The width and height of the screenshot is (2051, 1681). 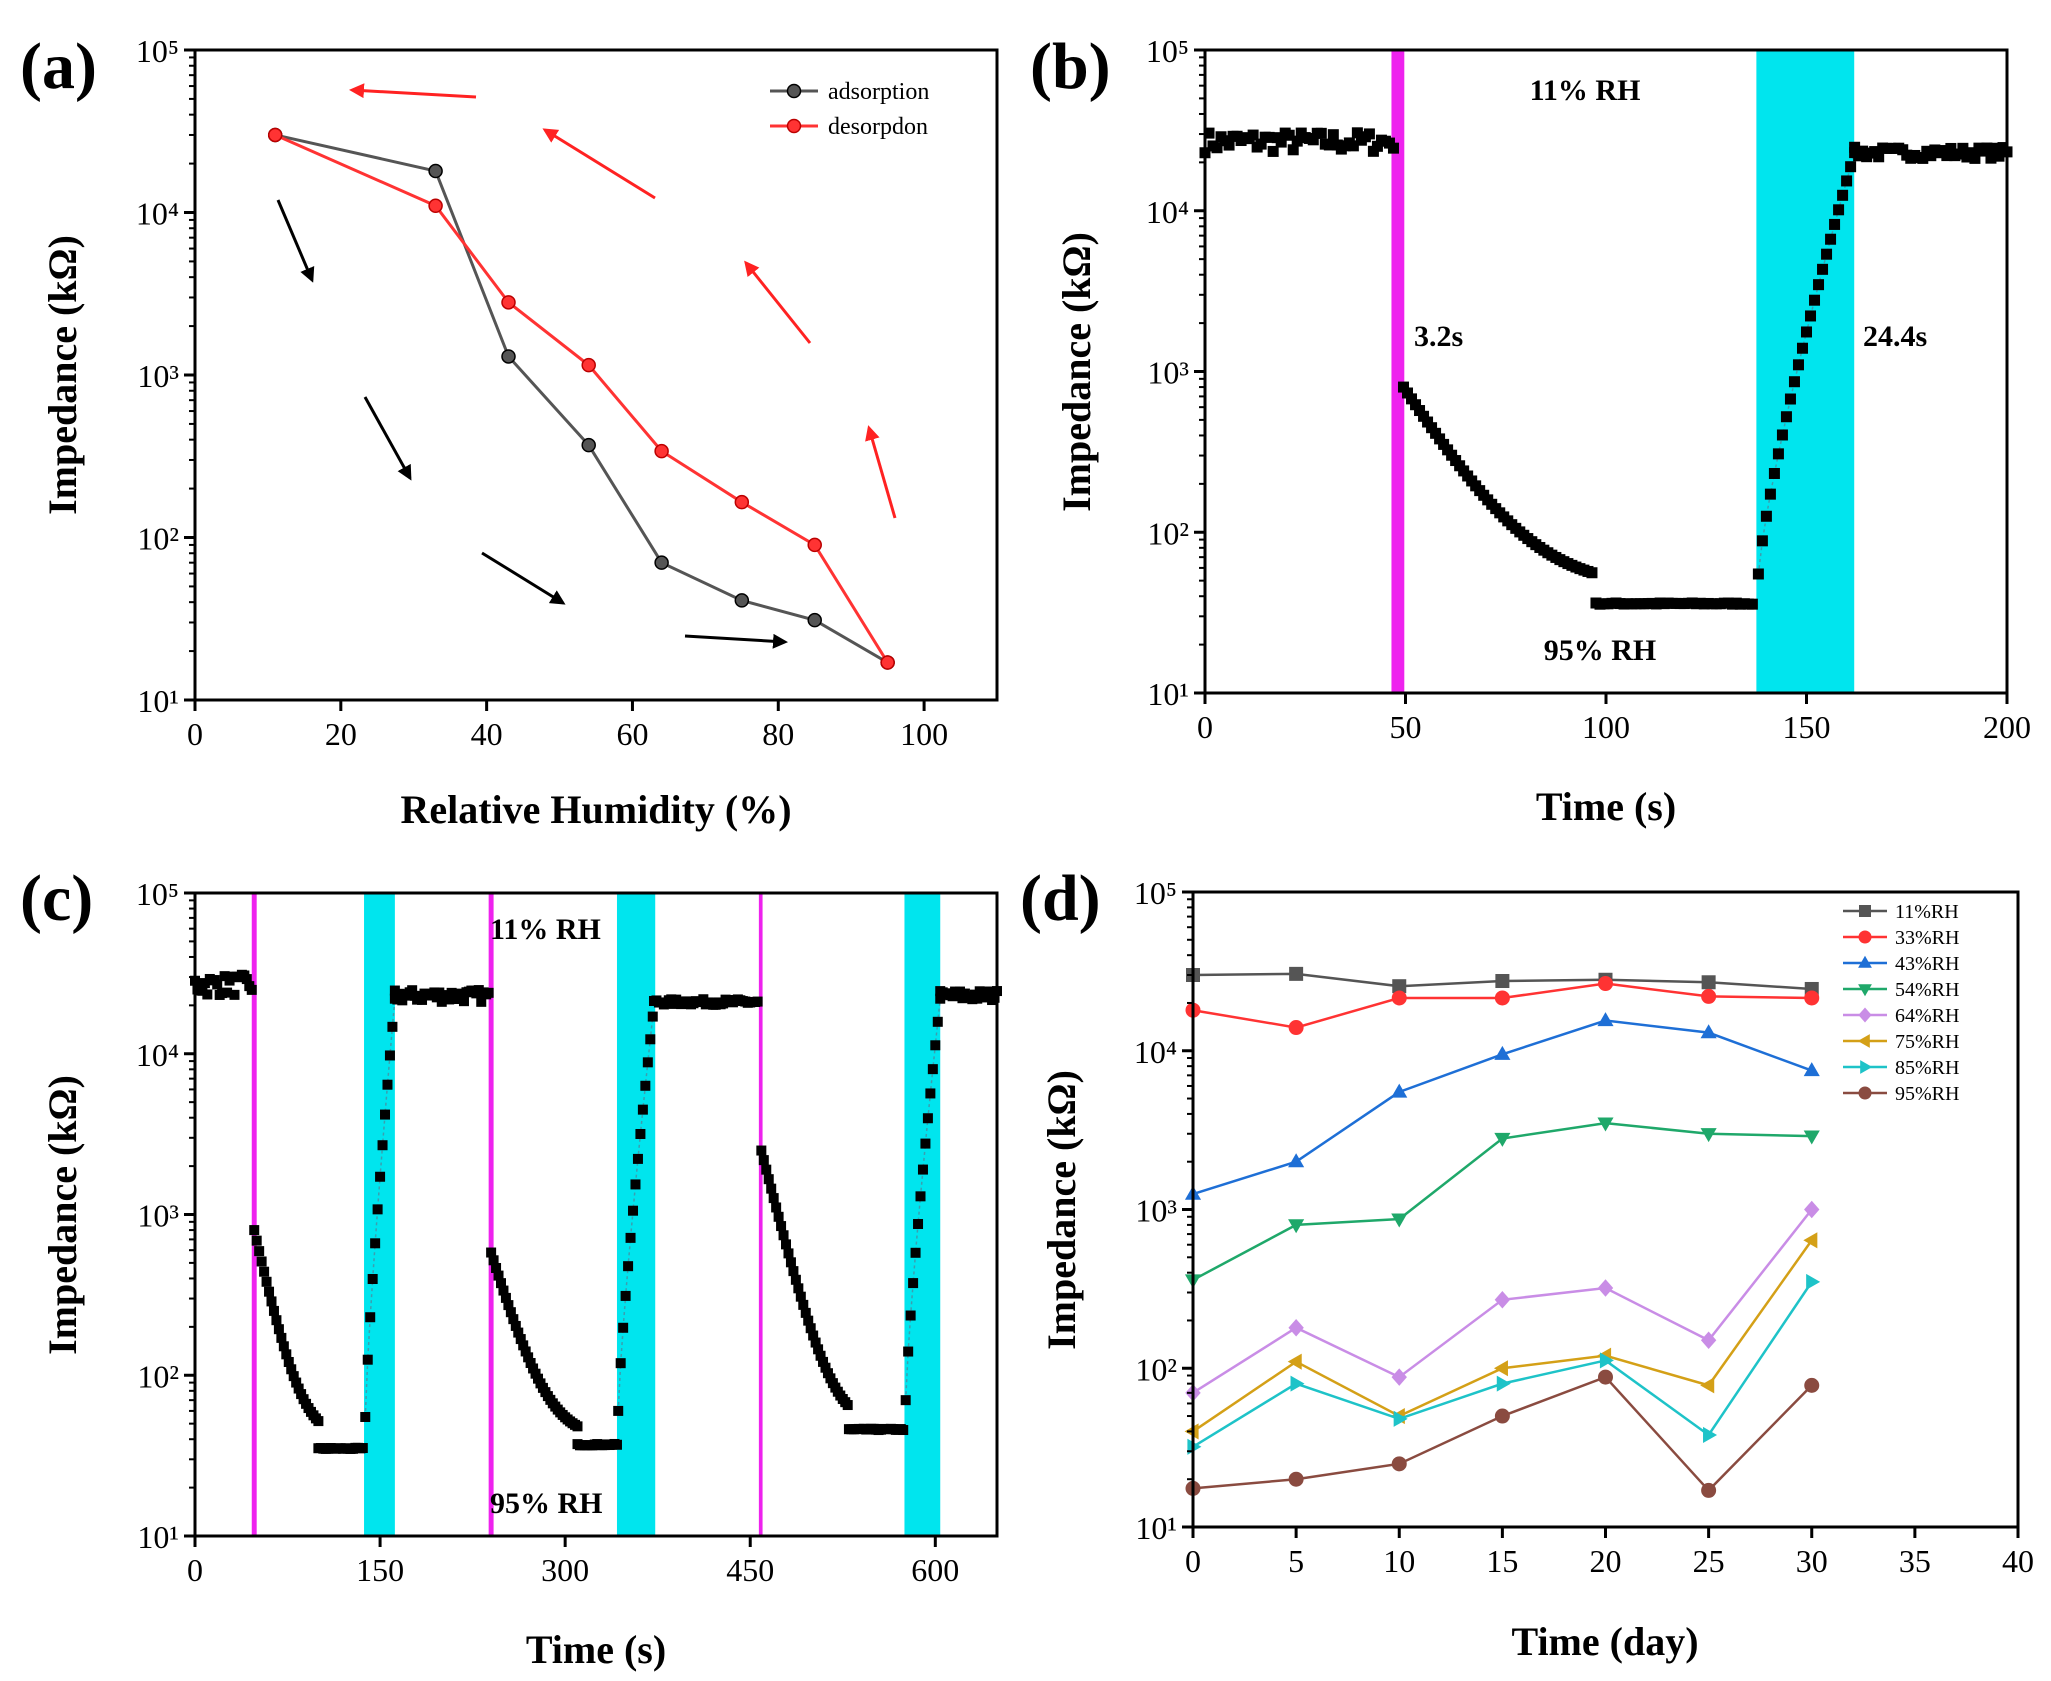 I want to click on panel-d-point-43%RH-4, so click(x=1605, y=1019).